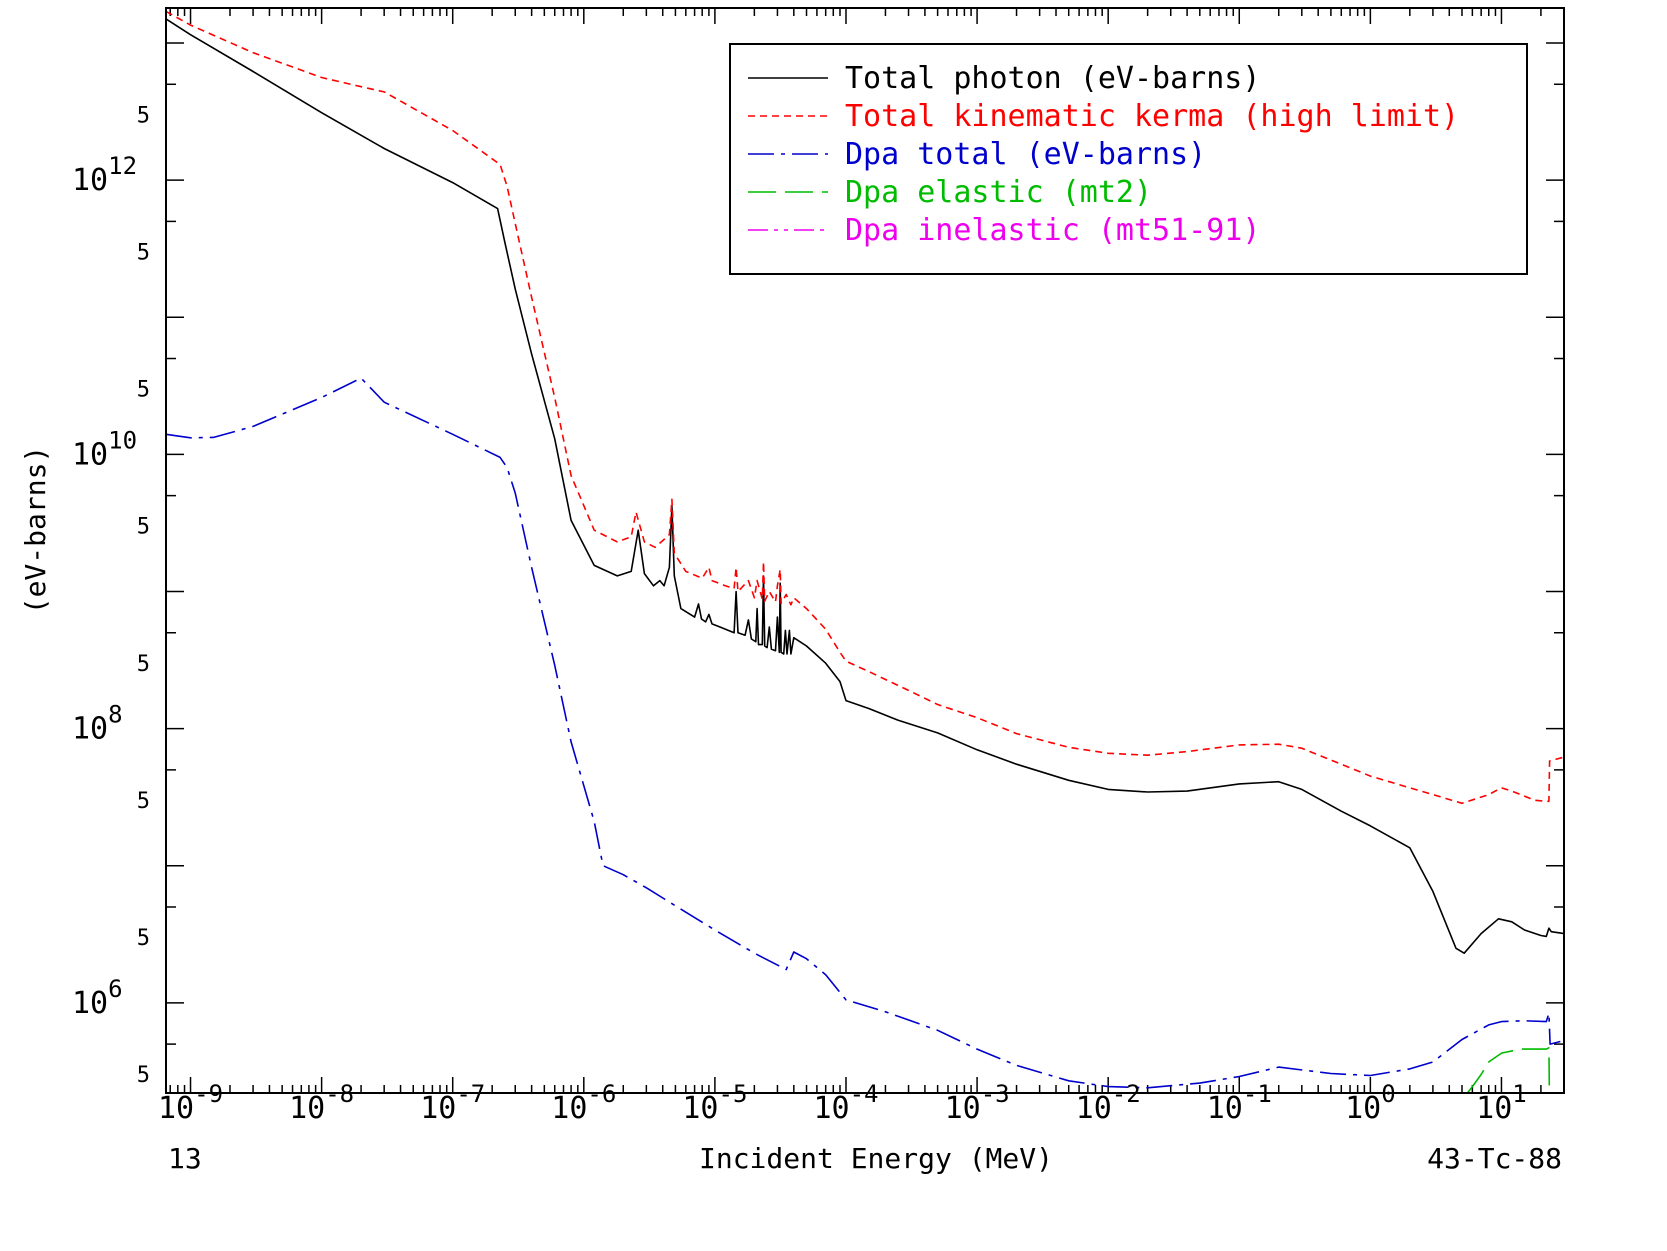 The image size is (1667, 1251). Describe the element at coordinates (190, 1103) in the screenshot. I see `x-tick-label: 10⁻⁹` at that location.